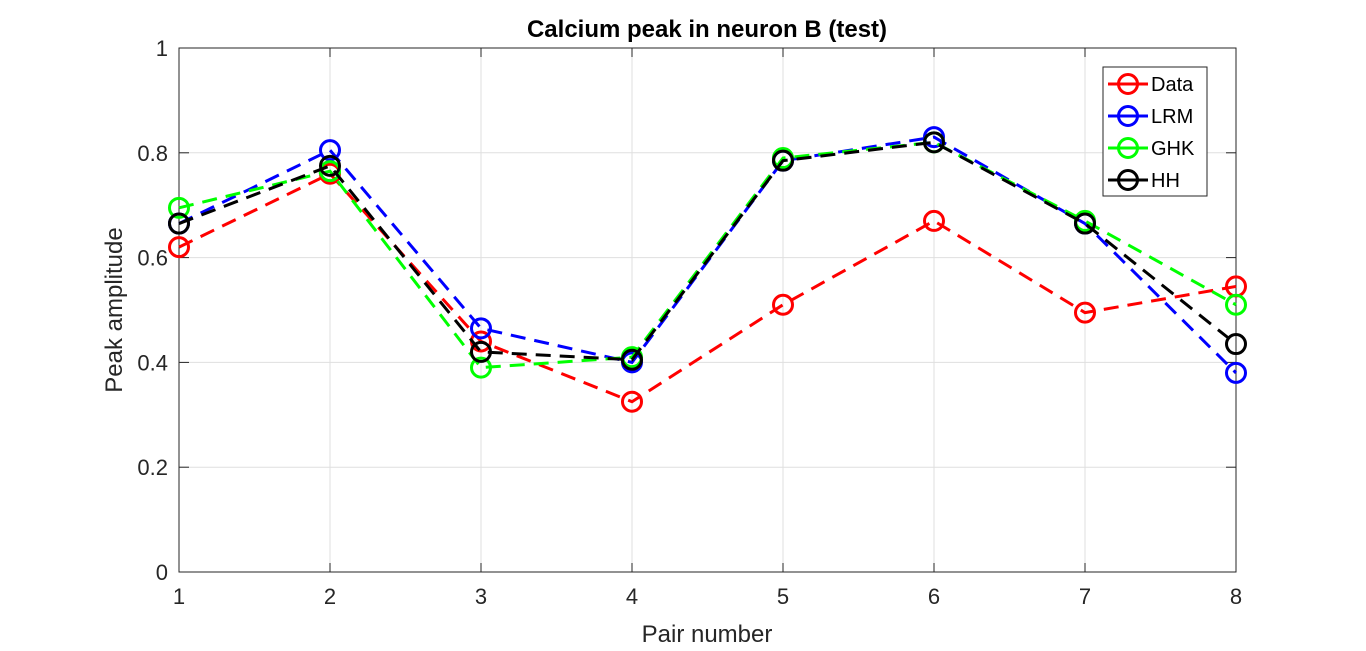 The width and height of the screenshot is (1366, 651). Describe the element at coordinates (934, 596) in the screenshot. I see `x-tick-label: 6` at that location.